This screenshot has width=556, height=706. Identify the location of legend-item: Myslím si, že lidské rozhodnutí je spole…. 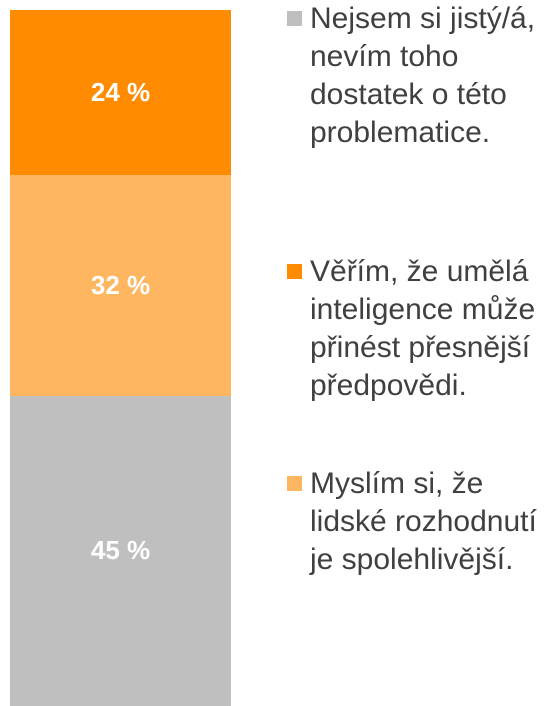
(421, 522).